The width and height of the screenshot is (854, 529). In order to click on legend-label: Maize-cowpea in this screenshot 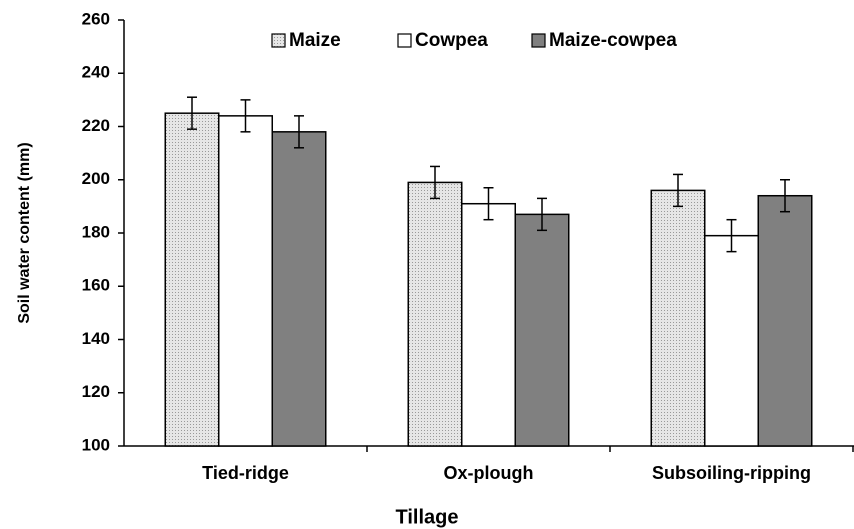, I will do `click(613, 40)`.